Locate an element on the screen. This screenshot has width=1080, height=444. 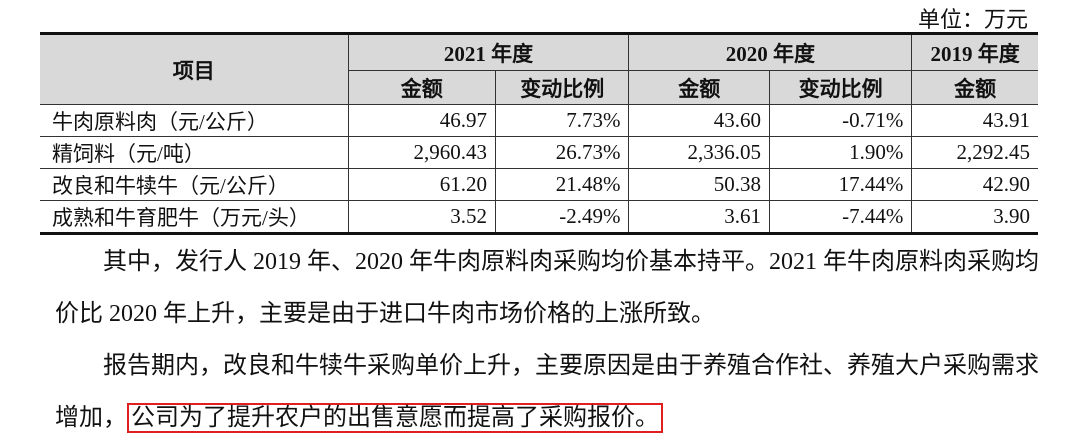
header-cell: 2020 年度 is located at coordinates (770, 52).